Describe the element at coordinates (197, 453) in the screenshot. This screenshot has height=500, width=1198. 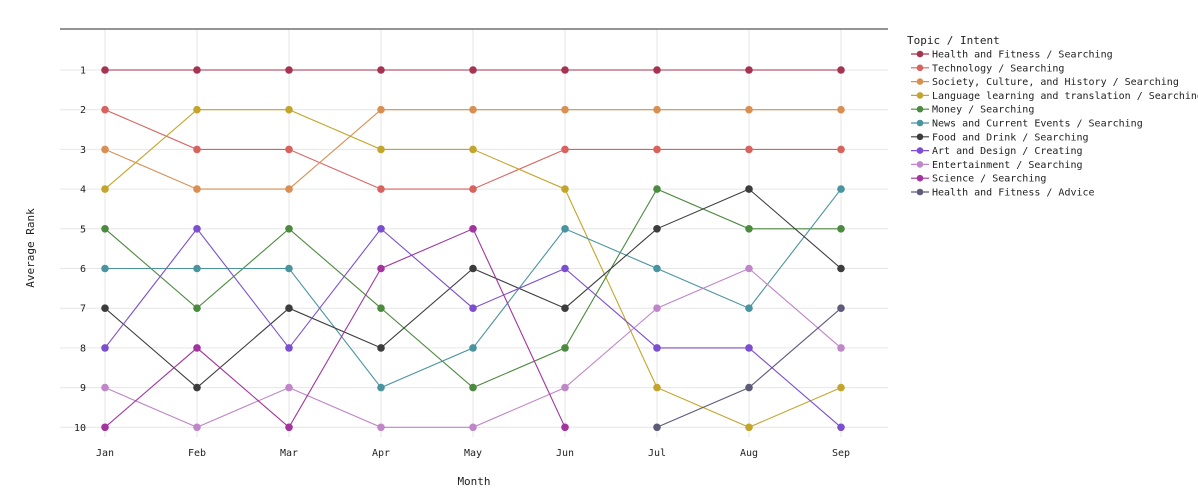
I see `x-tick-label: Feb` at that location.